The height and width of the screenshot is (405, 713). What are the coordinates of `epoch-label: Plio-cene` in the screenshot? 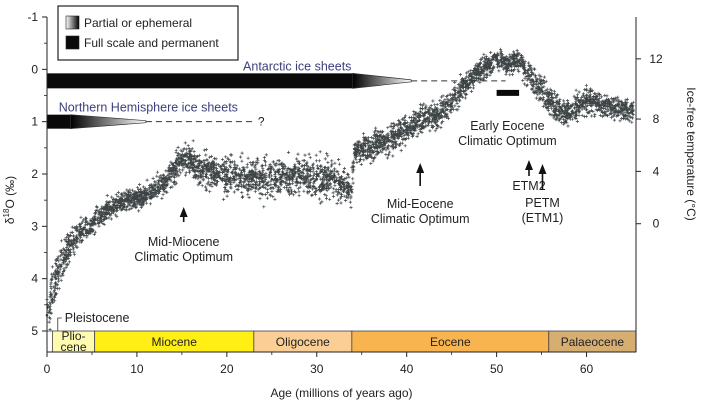 It's located at (74, 341).